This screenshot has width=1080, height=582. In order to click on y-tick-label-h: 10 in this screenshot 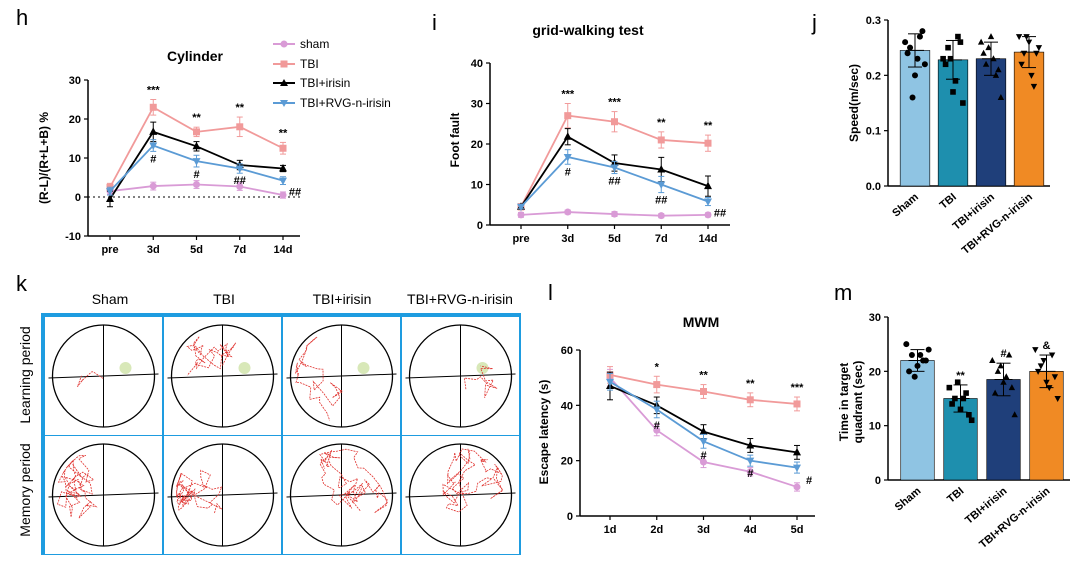, I will do `click(75, 159)`.